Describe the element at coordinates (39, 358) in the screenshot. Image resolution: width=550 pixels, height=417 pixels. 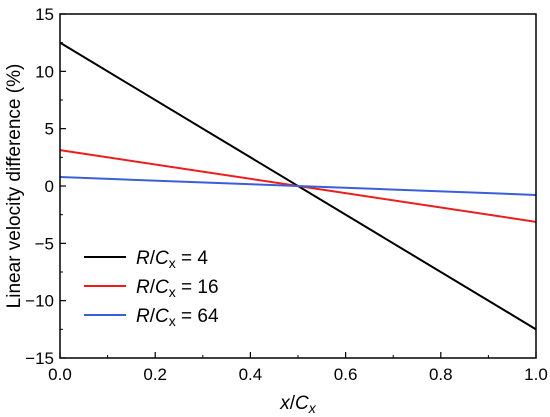
I see `y-tick-label: −15` at that location.